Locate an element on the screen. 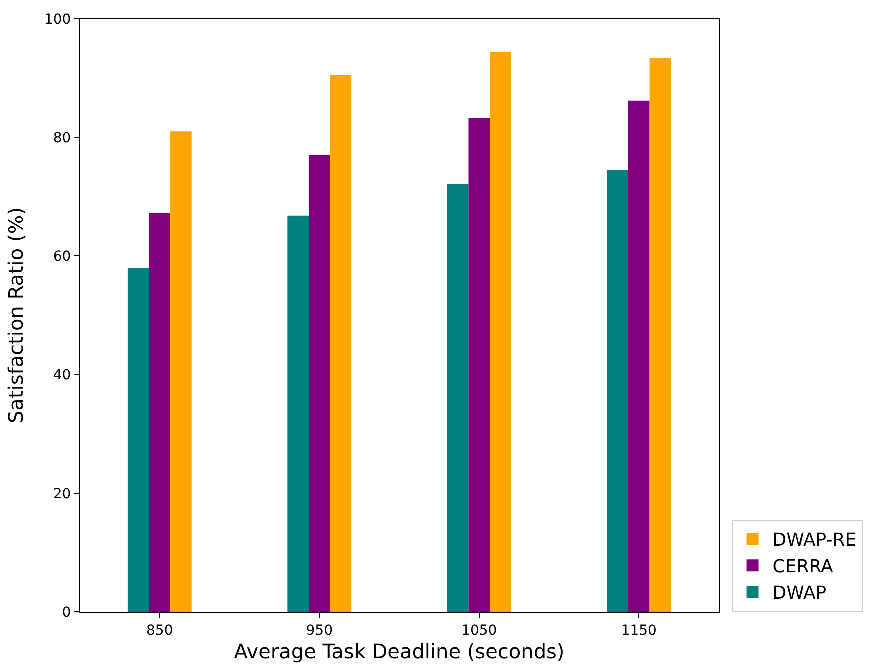 The height and width of the screenshot is (672, 879). y-tick-label: 20 is located at coordinates (62, 494).